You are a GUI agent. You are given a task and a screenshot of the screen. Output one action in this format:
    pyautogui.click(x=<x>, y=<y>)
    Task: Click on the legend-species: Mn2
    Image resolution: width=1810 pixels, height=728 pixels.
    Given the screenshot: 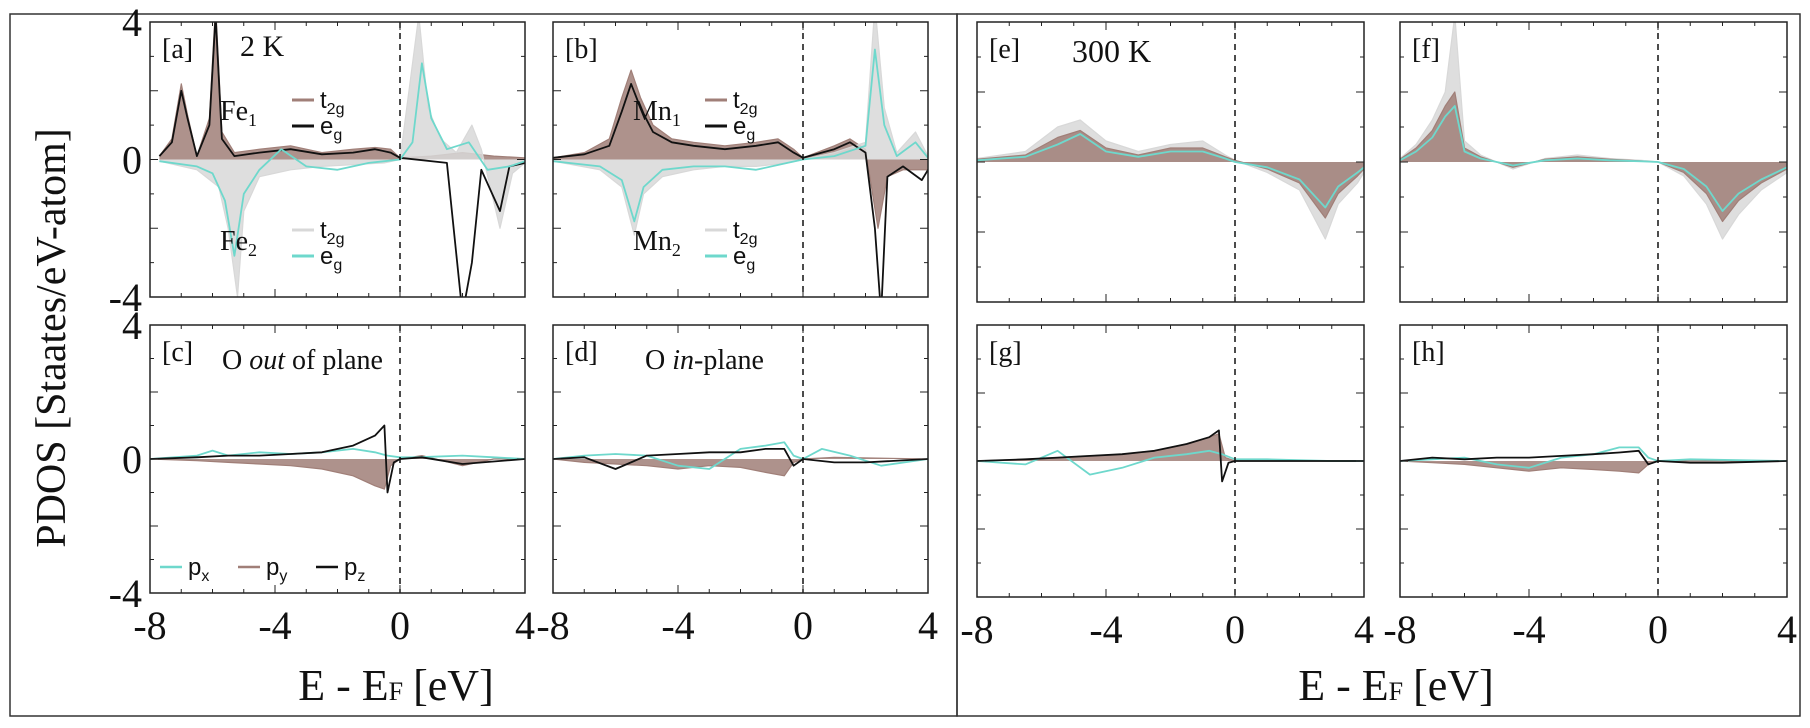 What is the action you would take?
    pyautogui.click(x=657, y=243)
    